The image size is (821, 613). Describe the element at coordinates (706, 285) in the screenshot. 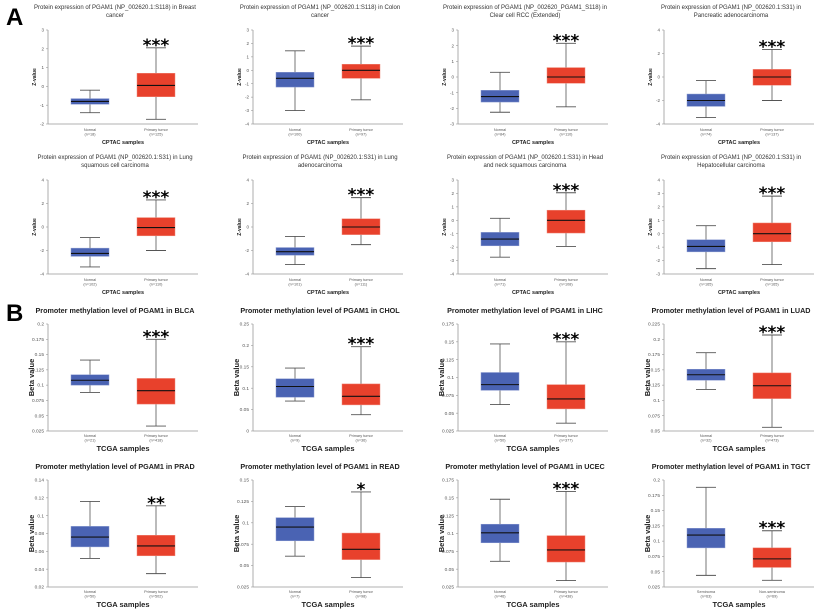

I see `sample-count-label: (n=165)` at that location.